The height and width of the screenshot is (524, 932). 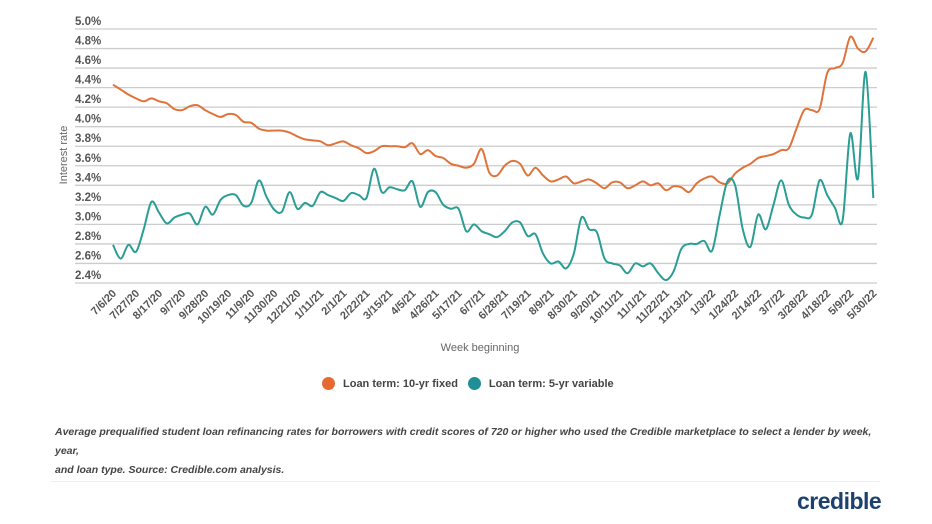 I want to click on legend-item-5yr-variable: Loan term: 5-yr variable, so click(x=540, y=383).